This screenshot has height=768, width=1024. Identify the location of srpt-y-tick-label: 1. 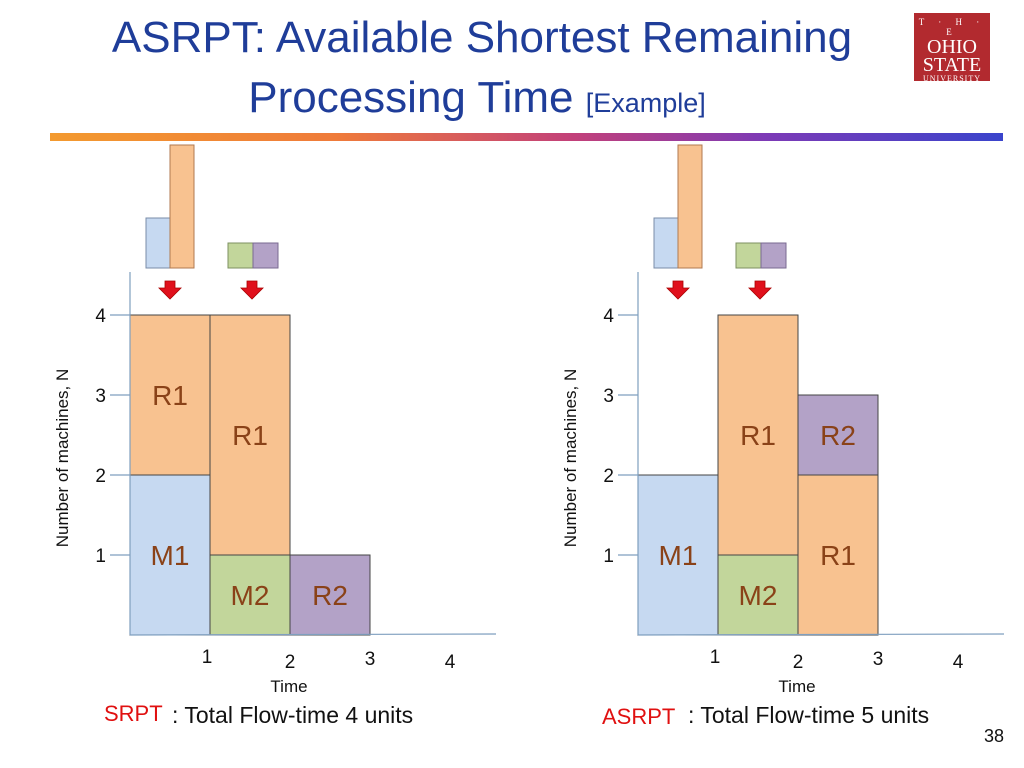
(100, 556).